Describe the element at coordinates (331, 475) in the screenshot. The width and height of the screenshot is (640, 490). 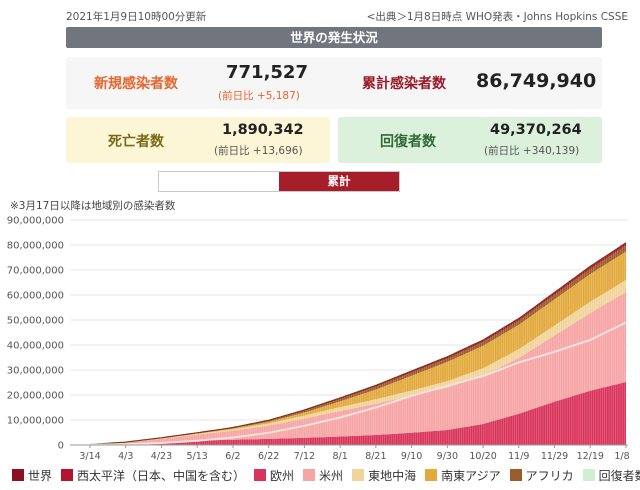
I see `legend-label: 米州` at that location.